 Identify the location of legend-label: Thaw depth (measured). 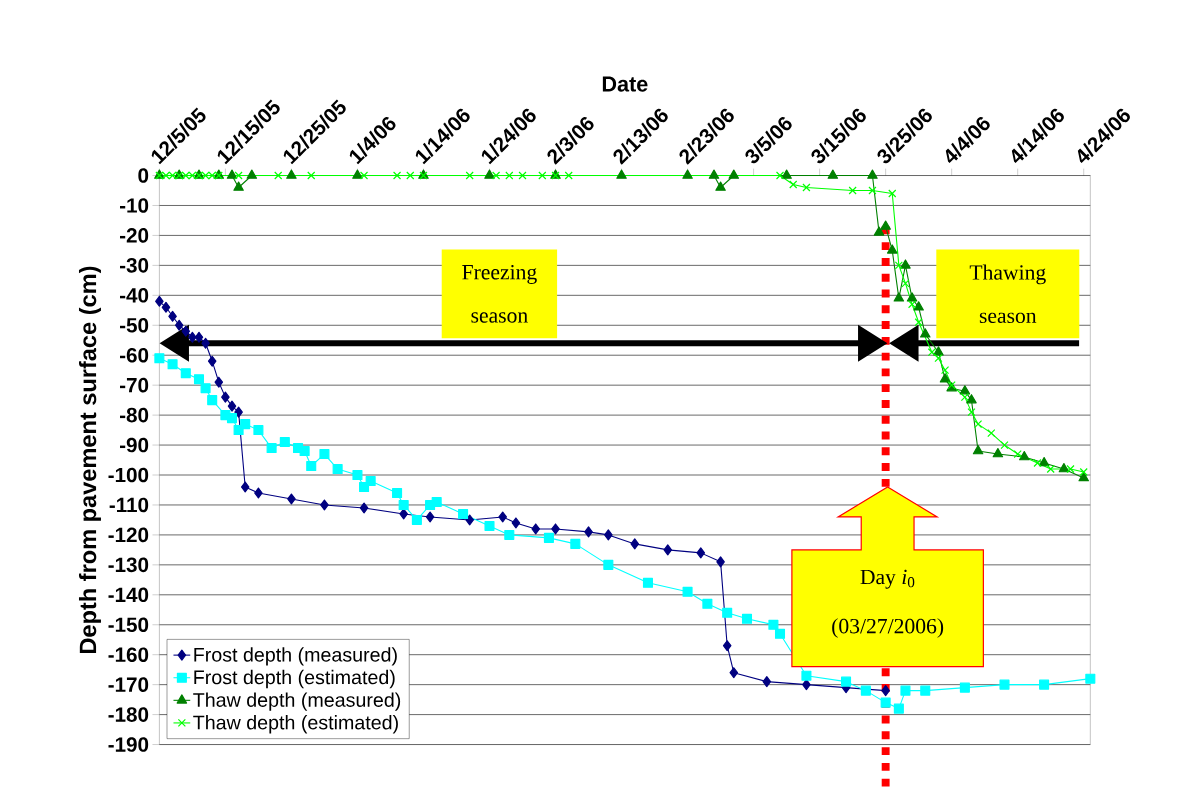
(297, 701).